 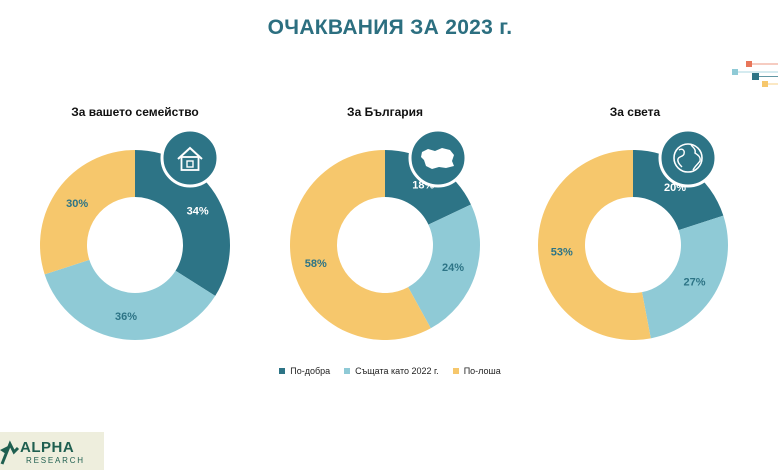 What do you see at coordinates (198, 212) in the screenshot?
I see `data-label-better: 34%` at bounding box center [198, 212].